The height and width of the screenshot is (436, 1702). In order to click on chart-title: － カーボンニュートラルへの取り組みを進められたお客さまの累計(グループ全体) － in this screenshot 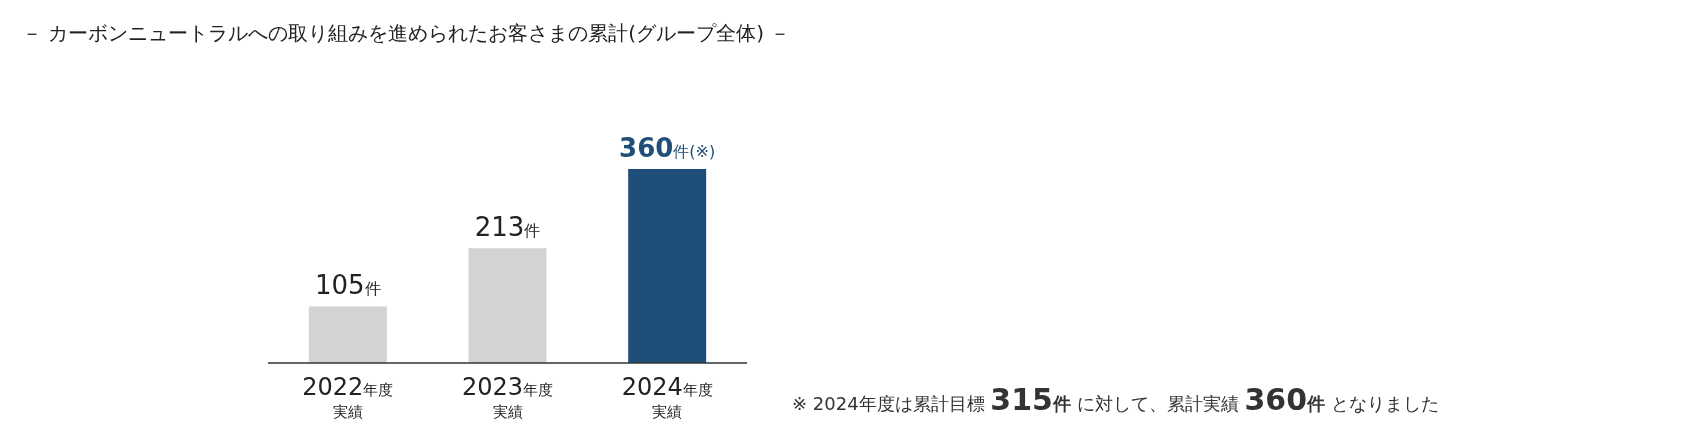, I will do `click(406, 33)`.